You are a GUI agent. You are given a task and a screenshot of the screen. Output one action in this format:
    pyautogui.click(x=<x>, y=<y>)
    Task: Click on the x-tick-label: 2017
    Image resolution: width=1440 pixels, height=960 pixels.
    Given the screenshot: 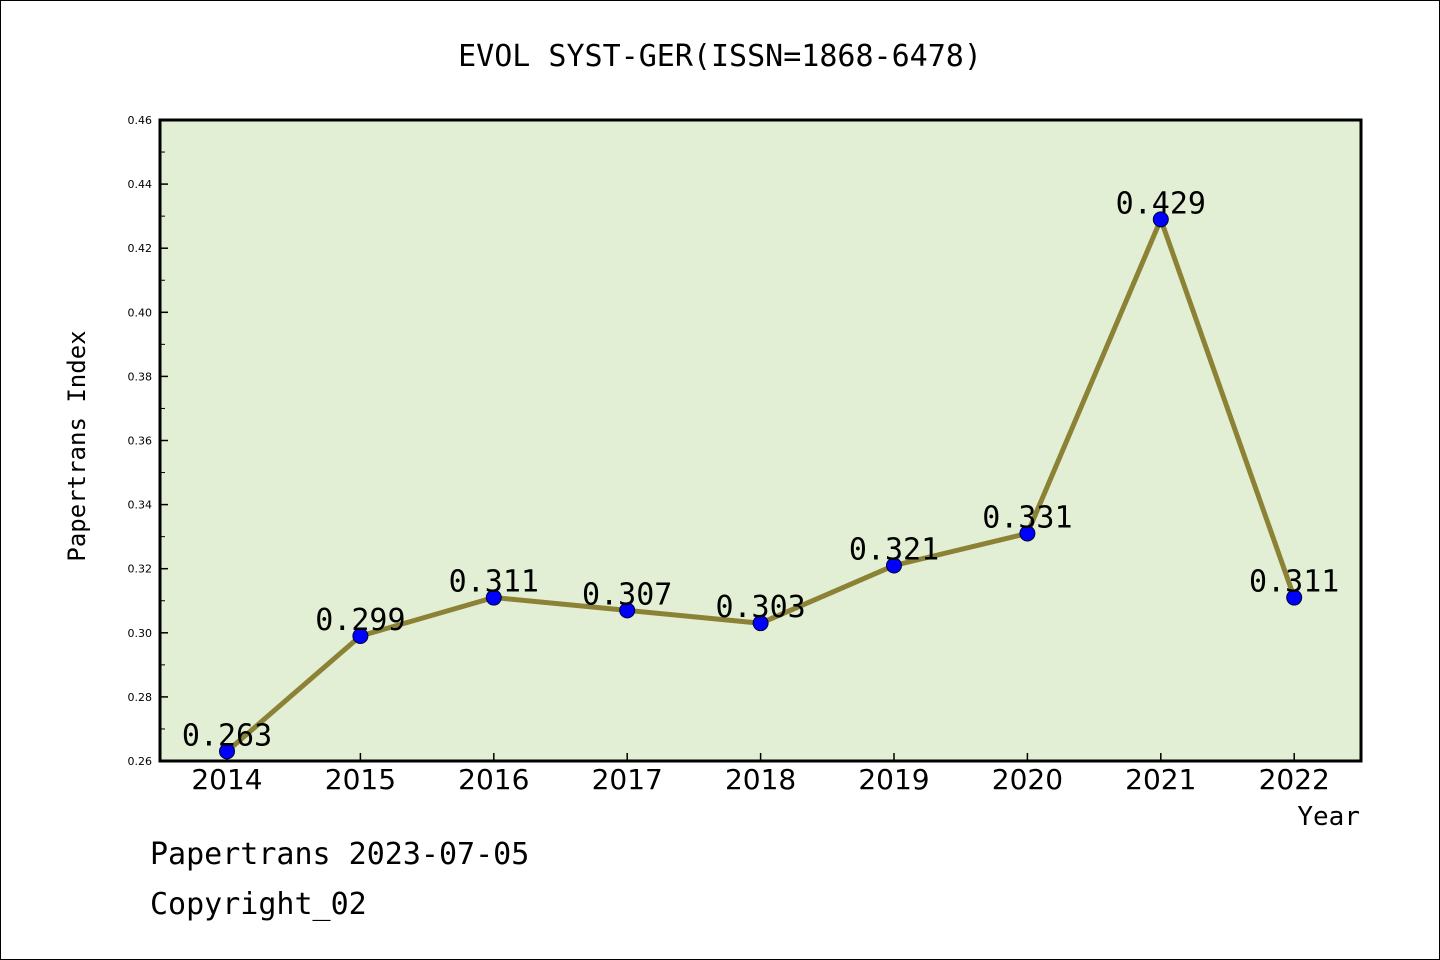 What is the action you would take?
    pyautogui.click(x=627, y=779)
    